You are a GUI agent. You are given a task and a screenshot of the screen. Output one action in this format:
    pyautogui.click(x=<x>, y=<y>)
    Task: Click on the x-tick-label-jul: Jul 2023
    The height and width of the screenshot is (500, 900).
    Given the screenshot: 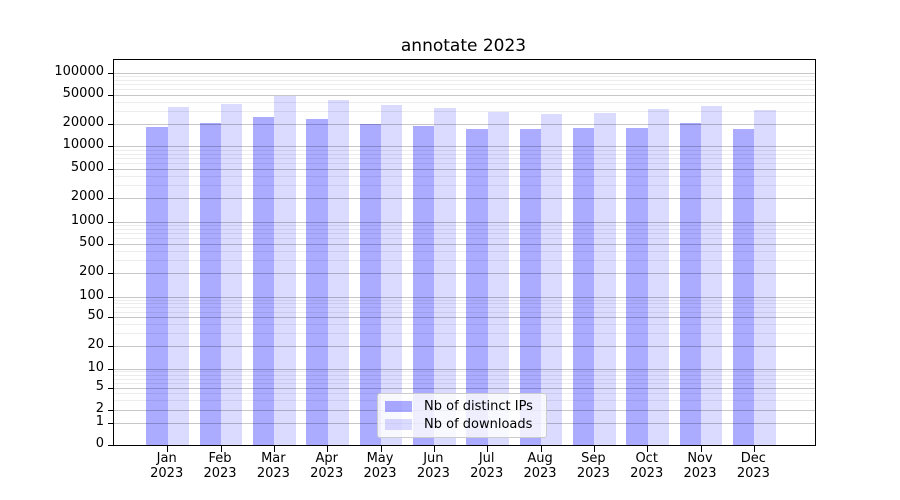 What is the action you would take?
    pyautogui.click(x=487, y=466)
    